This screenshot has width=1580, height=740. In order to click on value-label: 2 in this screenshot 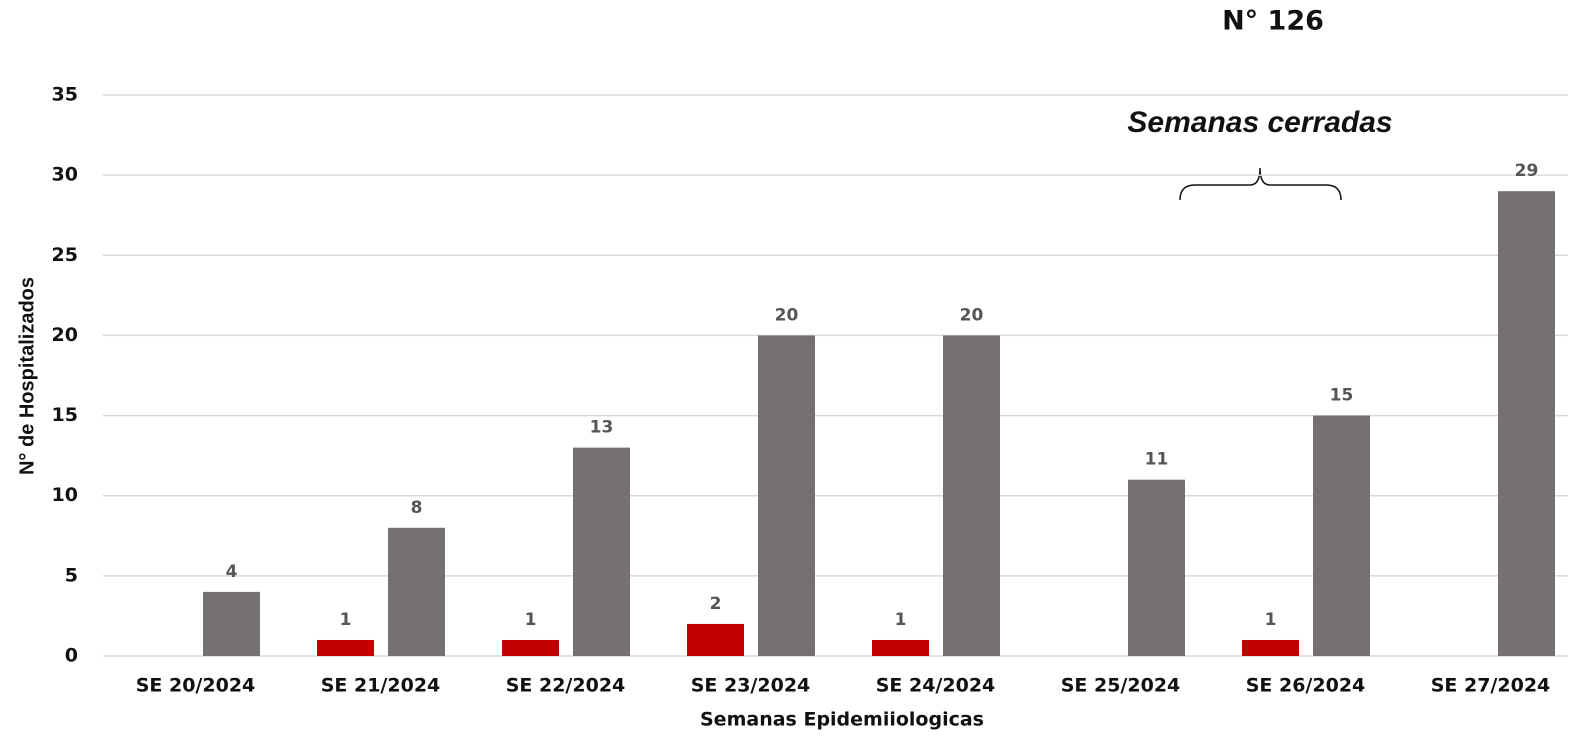, I will do `click(716, 604)`.